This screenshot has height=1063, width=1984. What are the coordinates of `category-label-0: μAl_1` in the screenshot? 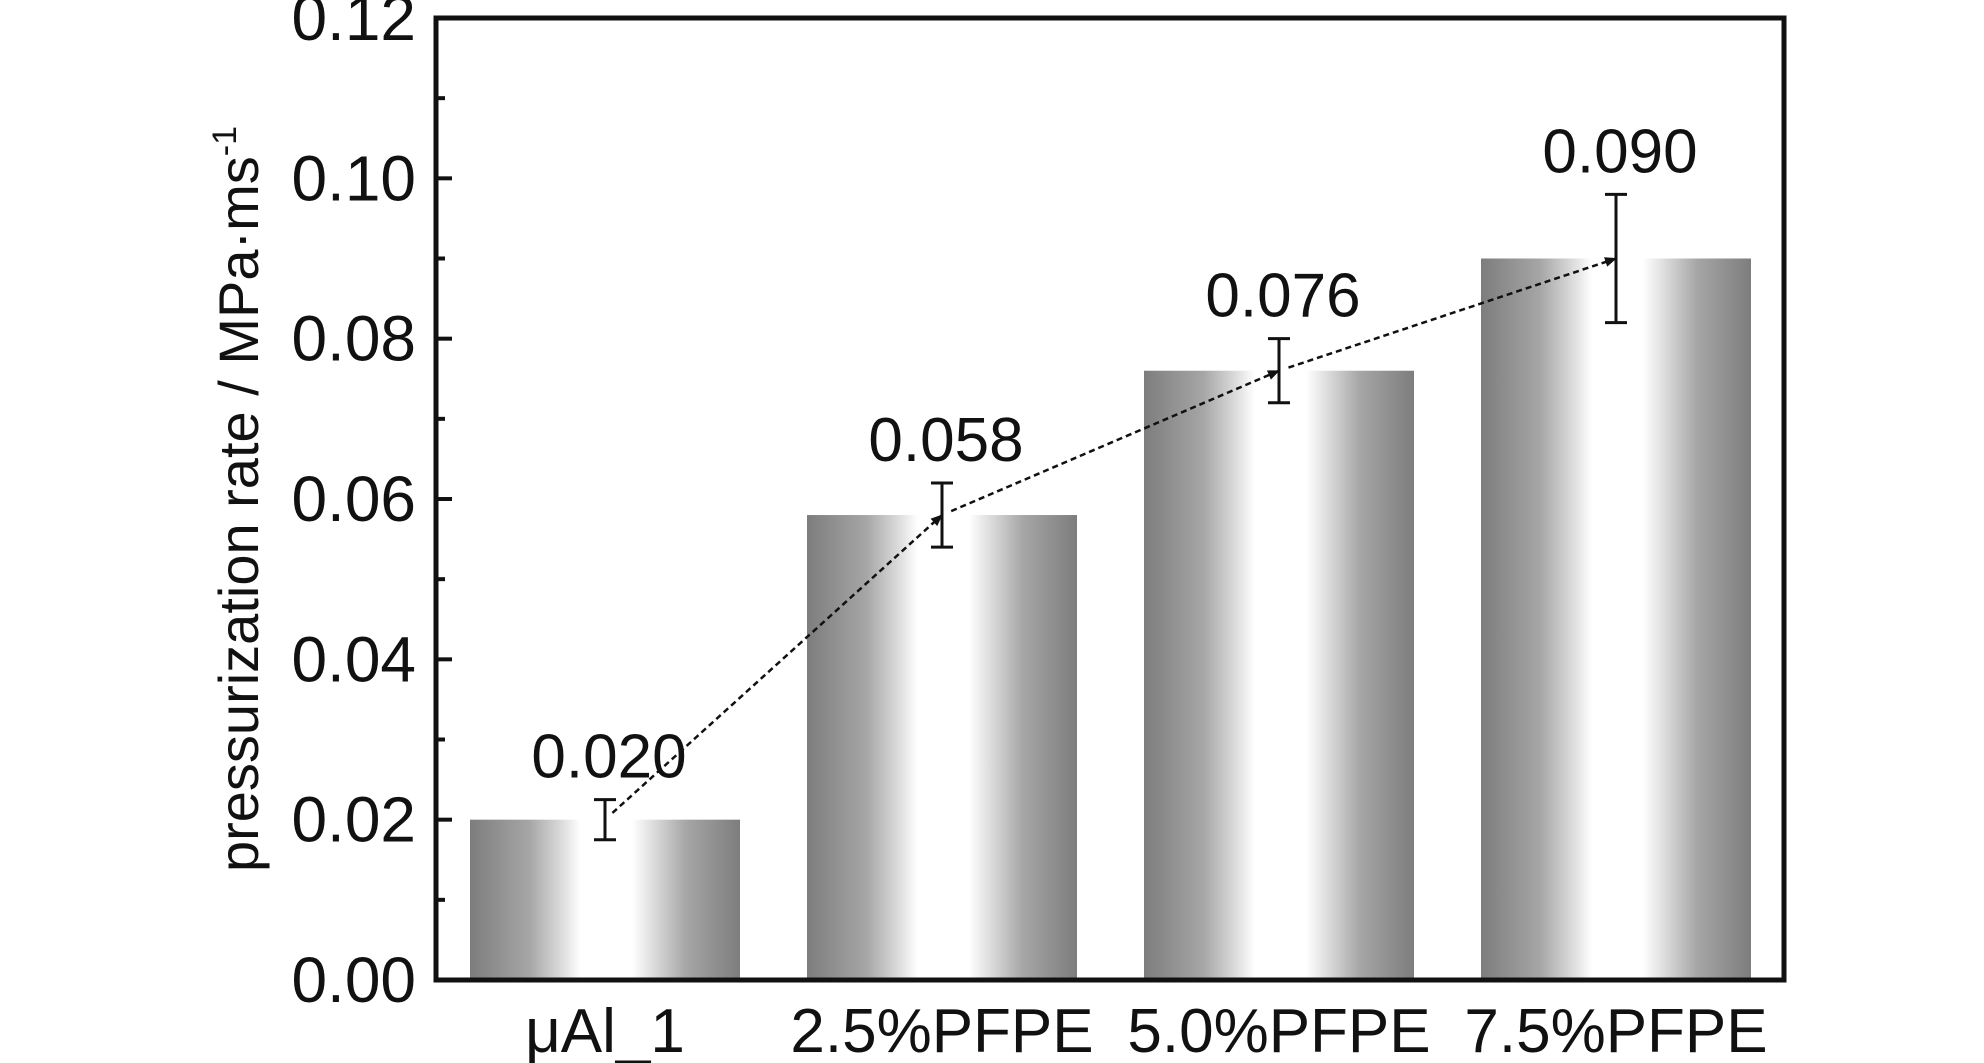 It's located at (605, 1030).